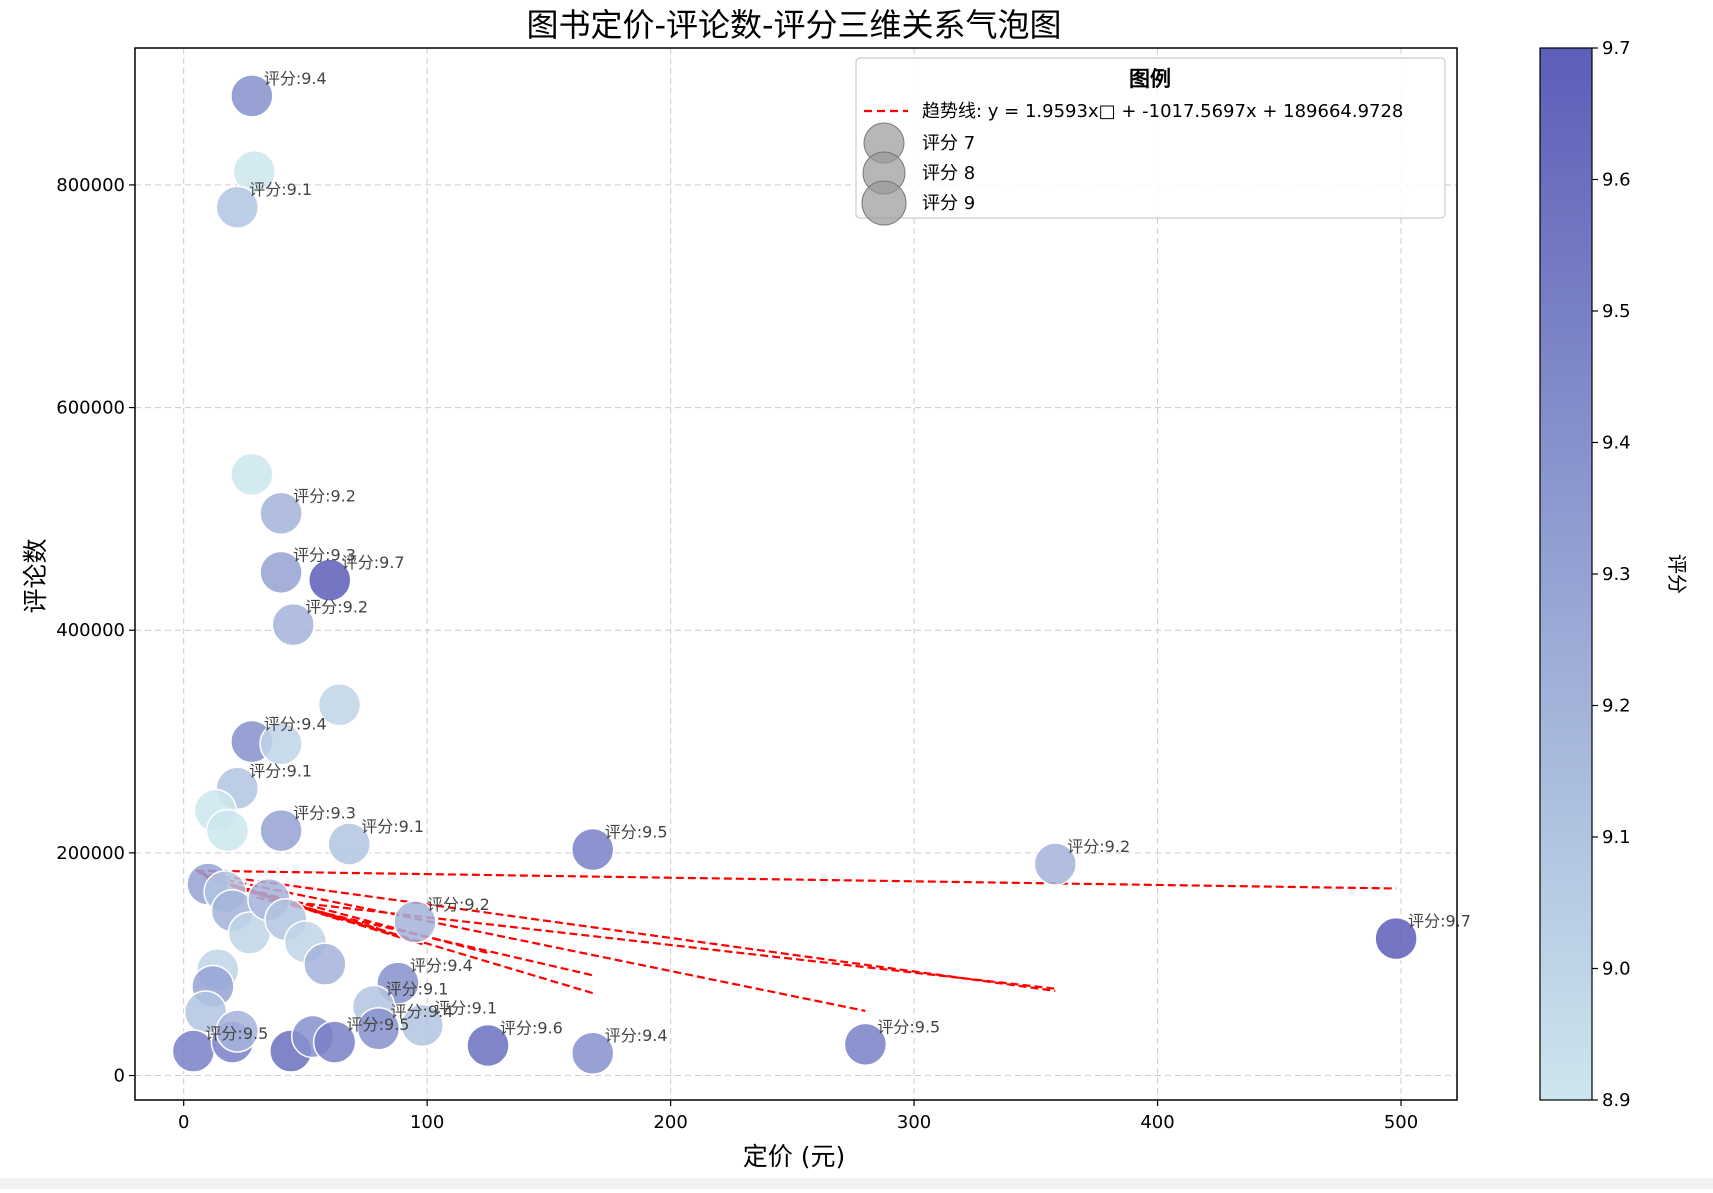 The height and width of the screenshot is (1193, 1713). What do you see at coordinates (1616, 969) in the screenshot?
I see `colorbar-tick-label: 9.0` at bounding box center [1616, 969].